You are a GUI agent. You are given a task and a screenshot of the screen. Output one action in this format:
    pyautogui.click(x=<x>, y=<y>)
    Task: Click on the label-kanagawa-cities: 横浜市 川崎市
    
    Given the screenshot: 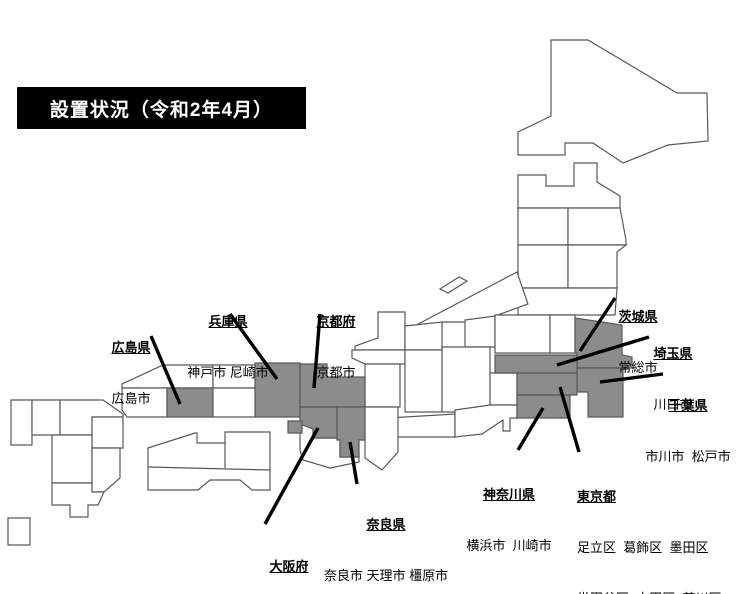 What is the action you would take?
    pyautogui.click(x=509, y=545)
    